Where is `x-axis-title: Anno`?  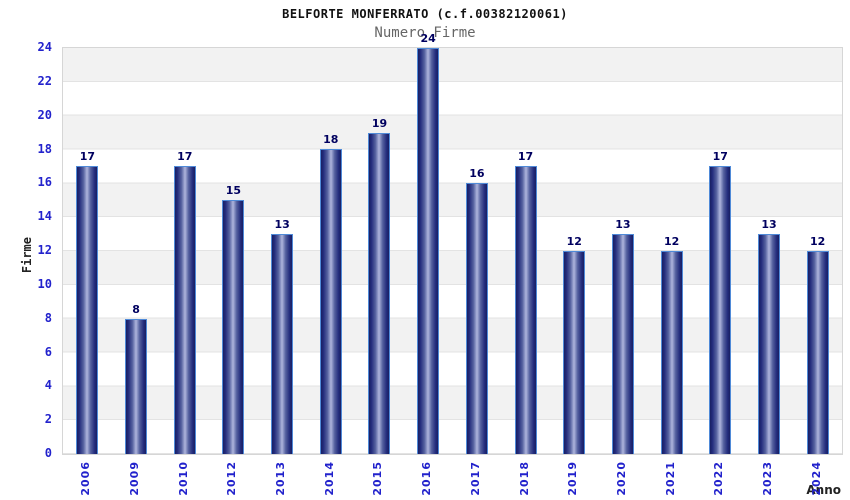 x-axis-title: Anno is located at coordinates (823, 490).